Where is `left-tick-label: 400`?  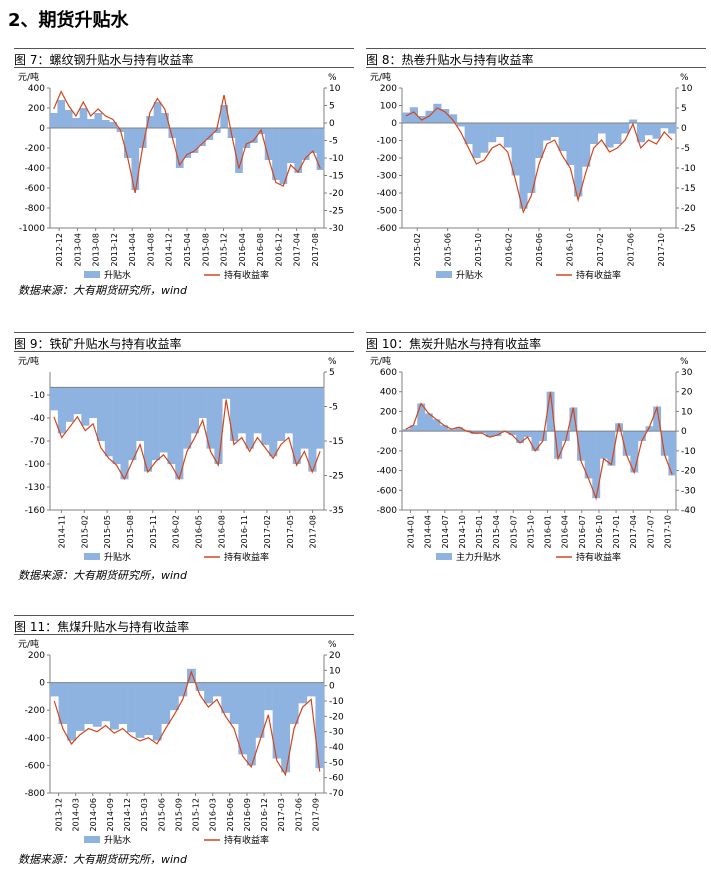
left-tick-label: 400 is located at coordinates (388, 393).